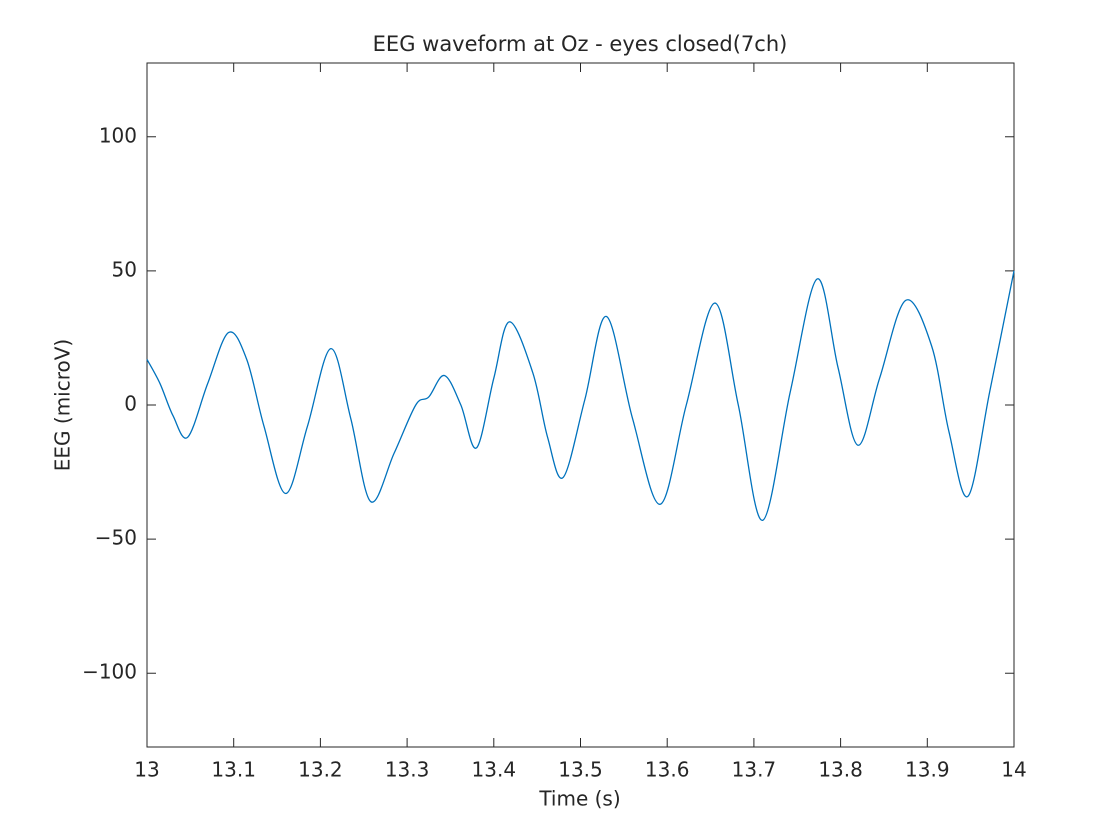 The height and width of the screenshot is (840, 1120). What do you see at coordinates (927, 770) in the screenshot?
I see `x-tick-label: 13.9` at bounding box center [927, 770].